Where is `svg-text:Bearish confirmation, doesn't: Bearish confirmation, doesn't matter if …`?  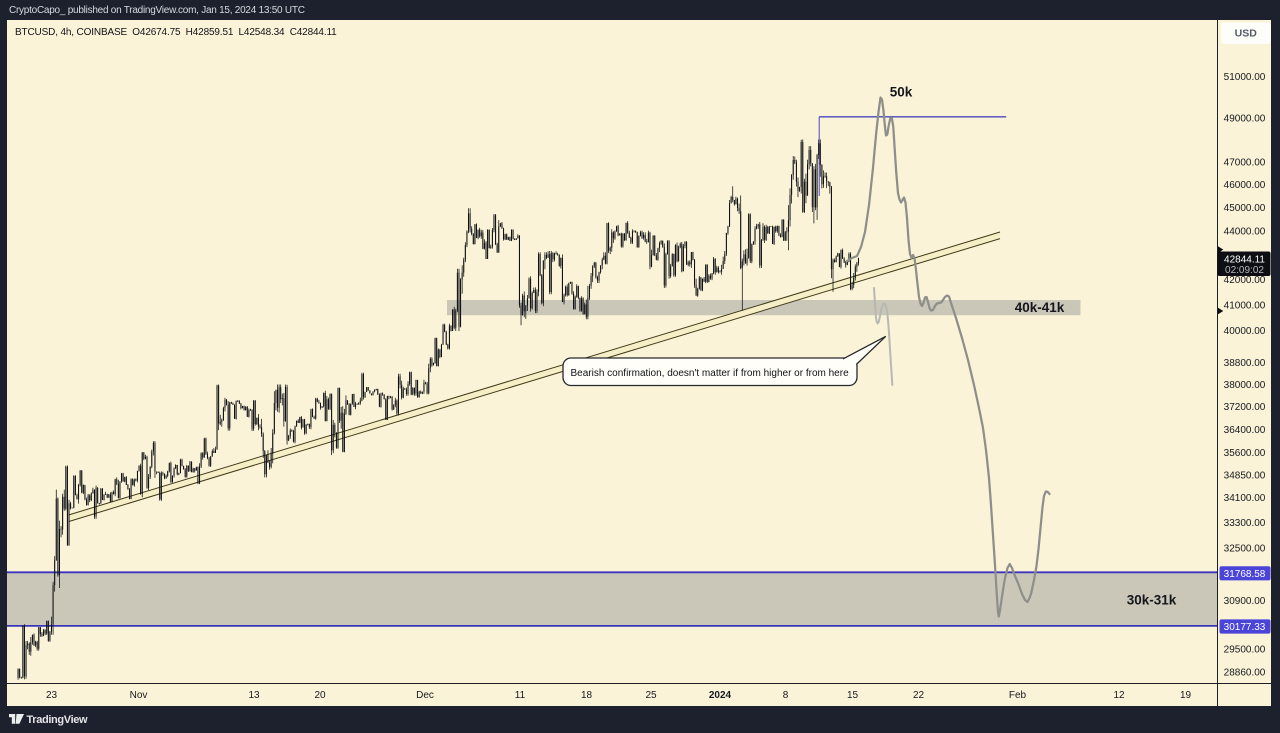
svg-text:Bearish confirmation, doesn't: Bearish confirmation, doesn't matter if … is located at coordinates (710, 373).